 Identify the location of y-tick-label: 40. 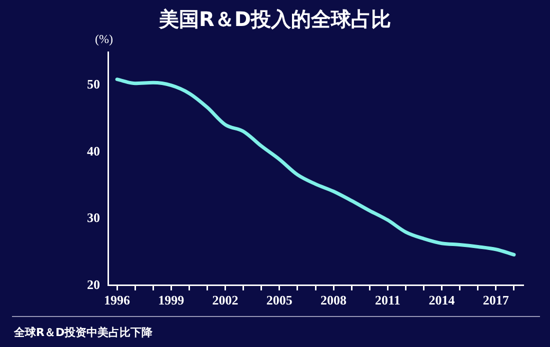
(93, 150).